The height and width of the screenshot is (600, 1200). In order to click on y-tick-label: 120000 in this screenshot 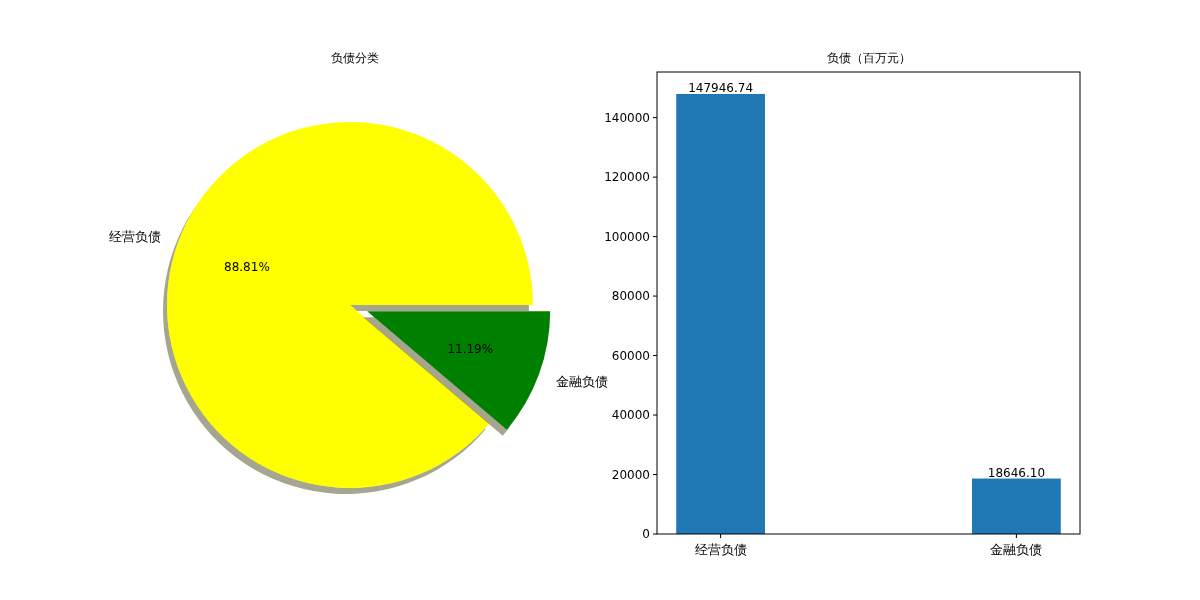, I will do `click(627, 177)`.